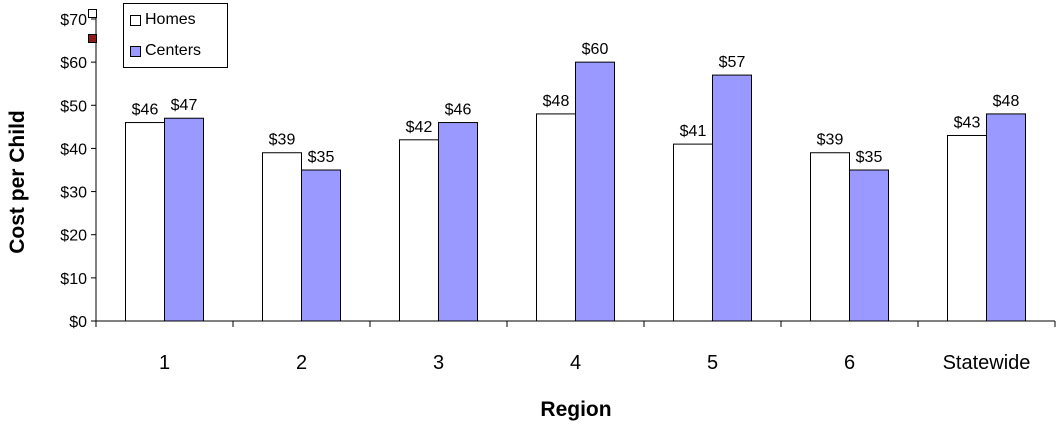 This screenshot has height=424, width=1057. Describe the element at coordinates (17, 182) in the screenshot. I see `y-axis-title: Cost per Child` at that location.